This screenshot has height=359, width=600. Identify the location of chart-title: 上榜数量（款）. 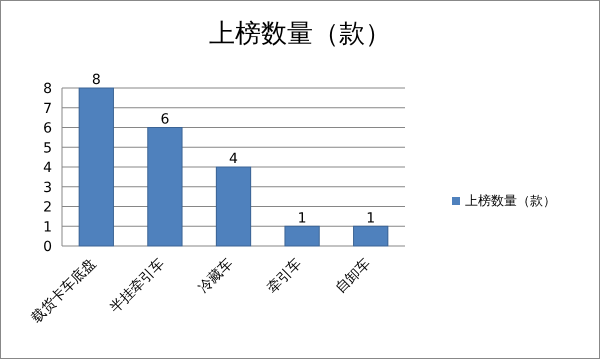
(300, 34).